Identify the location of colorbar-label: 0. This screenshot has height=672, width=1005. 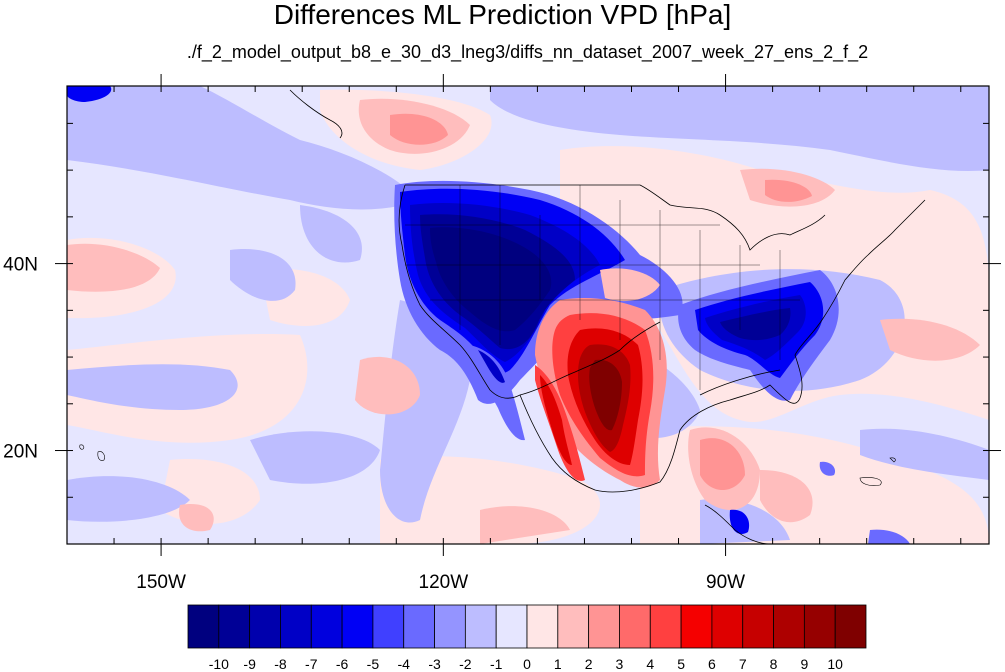
(527, 664).